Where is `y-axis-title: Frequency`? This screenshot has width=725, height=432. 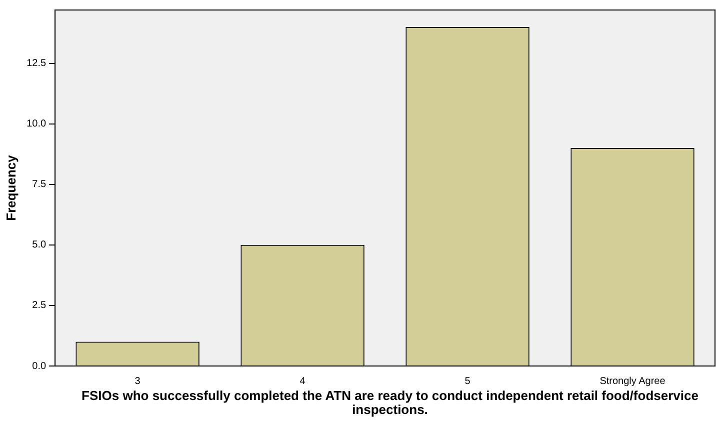 y-axis-title: Frequency is located at coordinates (10, 187).